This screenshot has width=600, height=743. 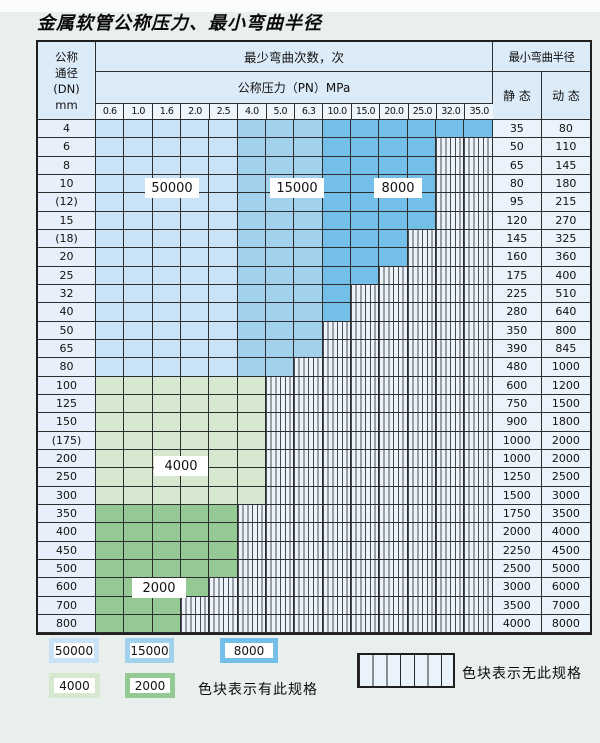 I want to click on pressure-value-cell: 35.0, so click(x=479, y=112).